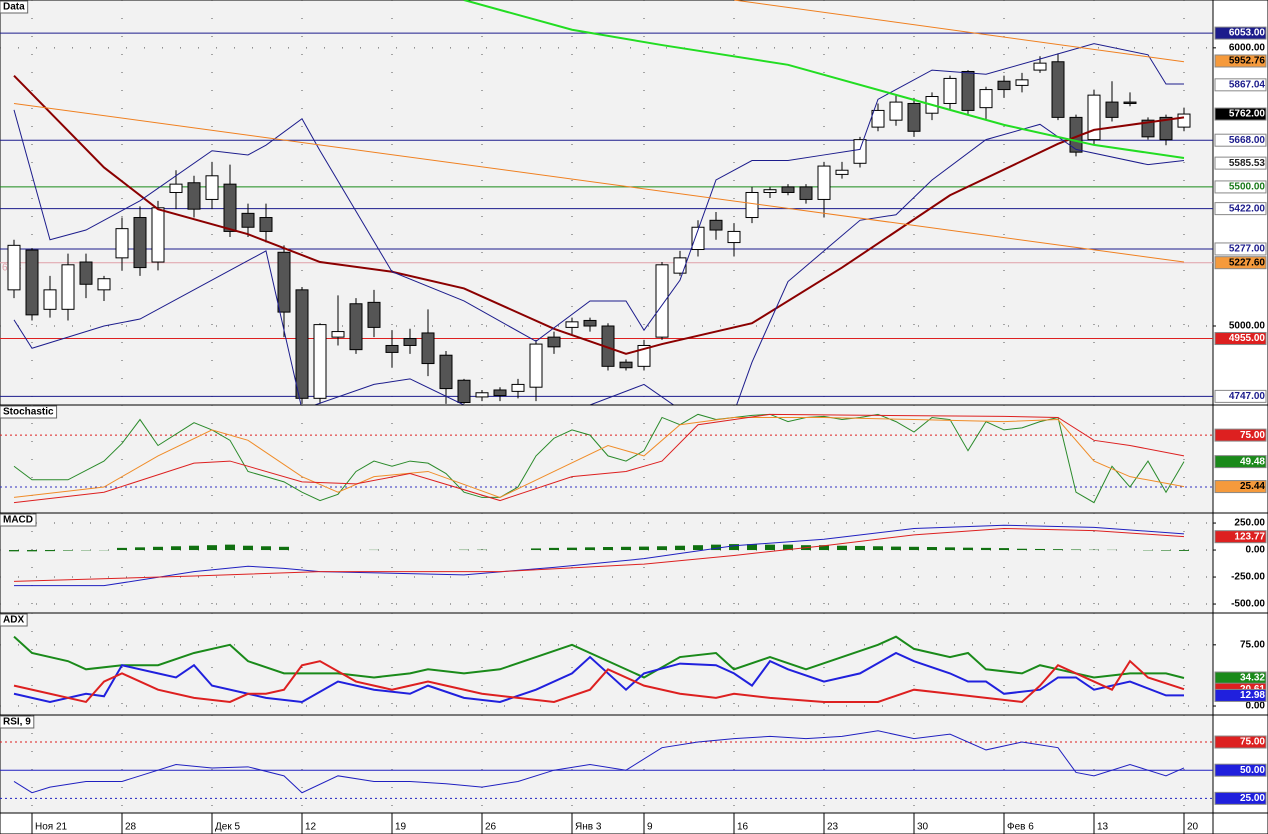 Image resolution: width=1268 pixels, height=834 pixels. I want to click on x-tick-label: 9, so click(650, 827).